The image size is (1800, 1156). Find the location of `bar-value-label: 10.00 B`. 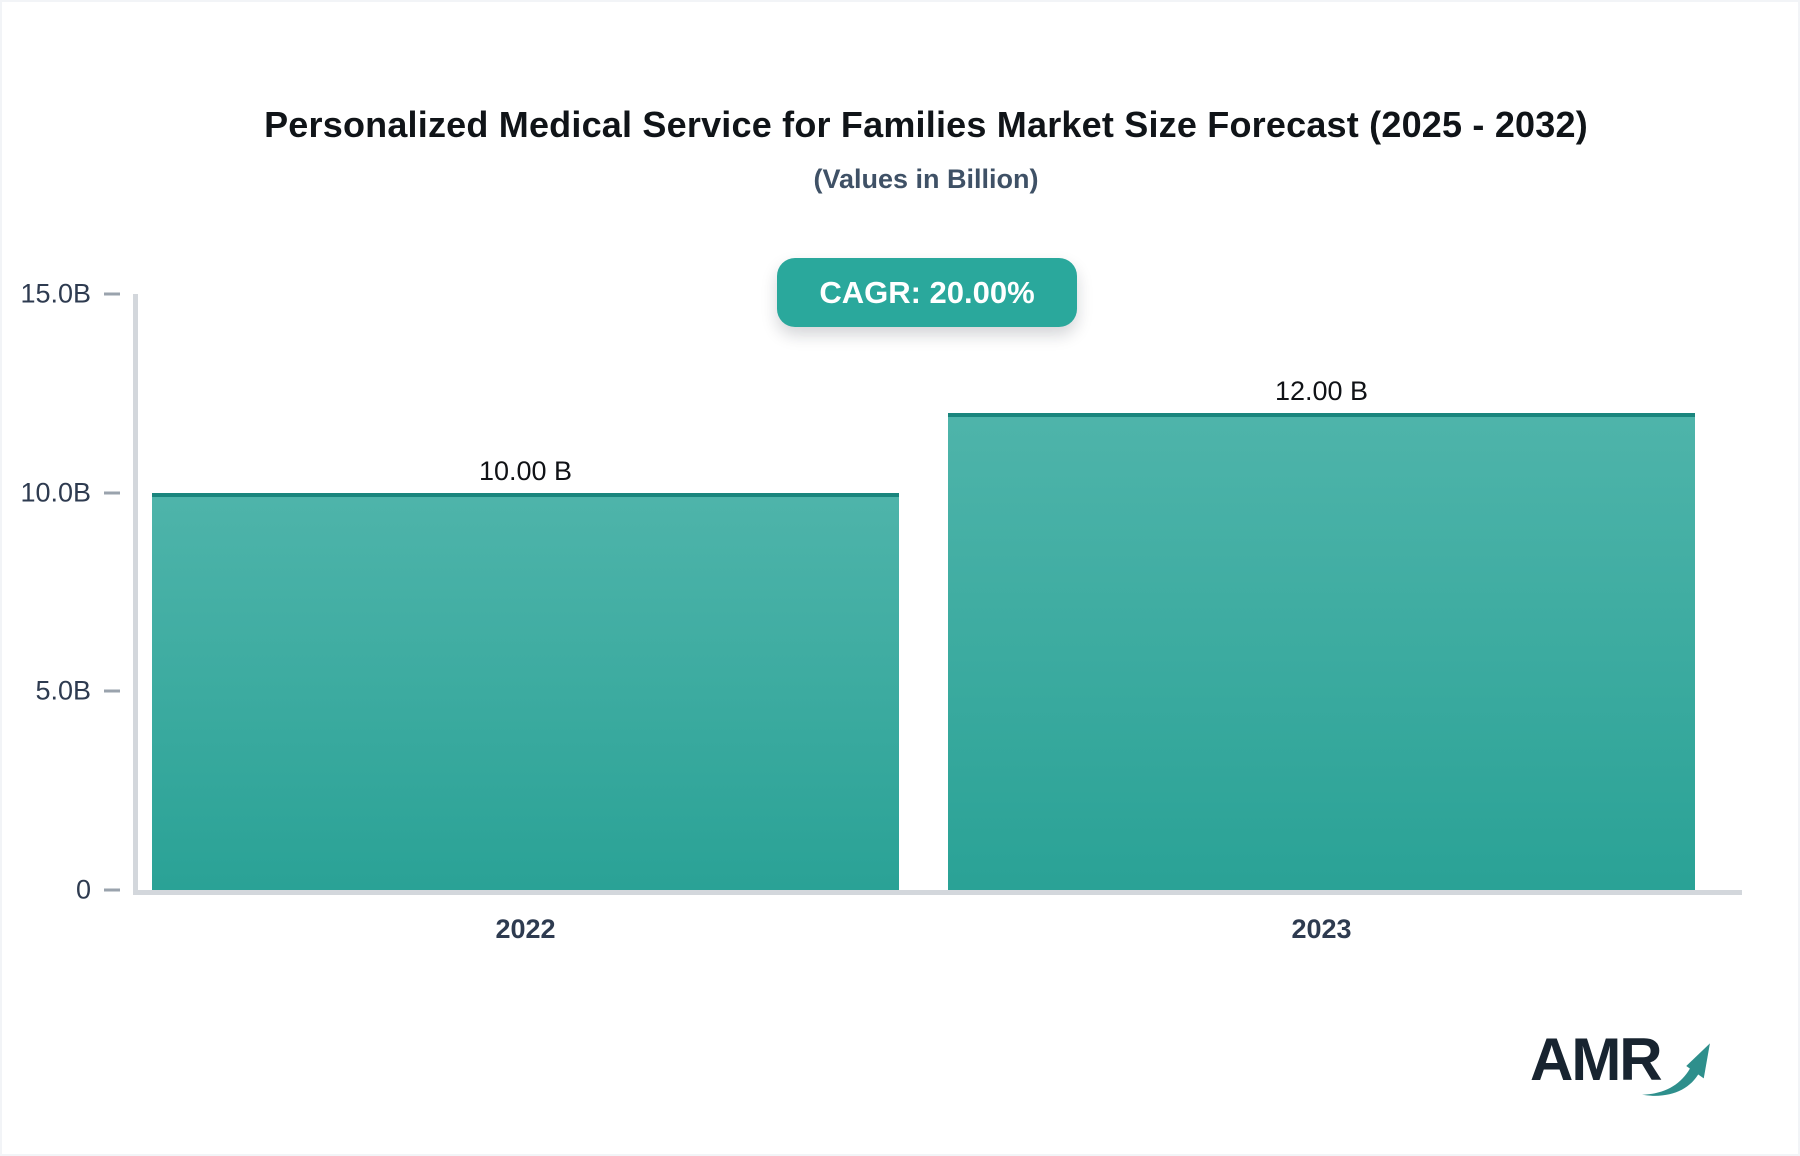

bar-value-label: 10.00 B is located at coordinates (525, 471).